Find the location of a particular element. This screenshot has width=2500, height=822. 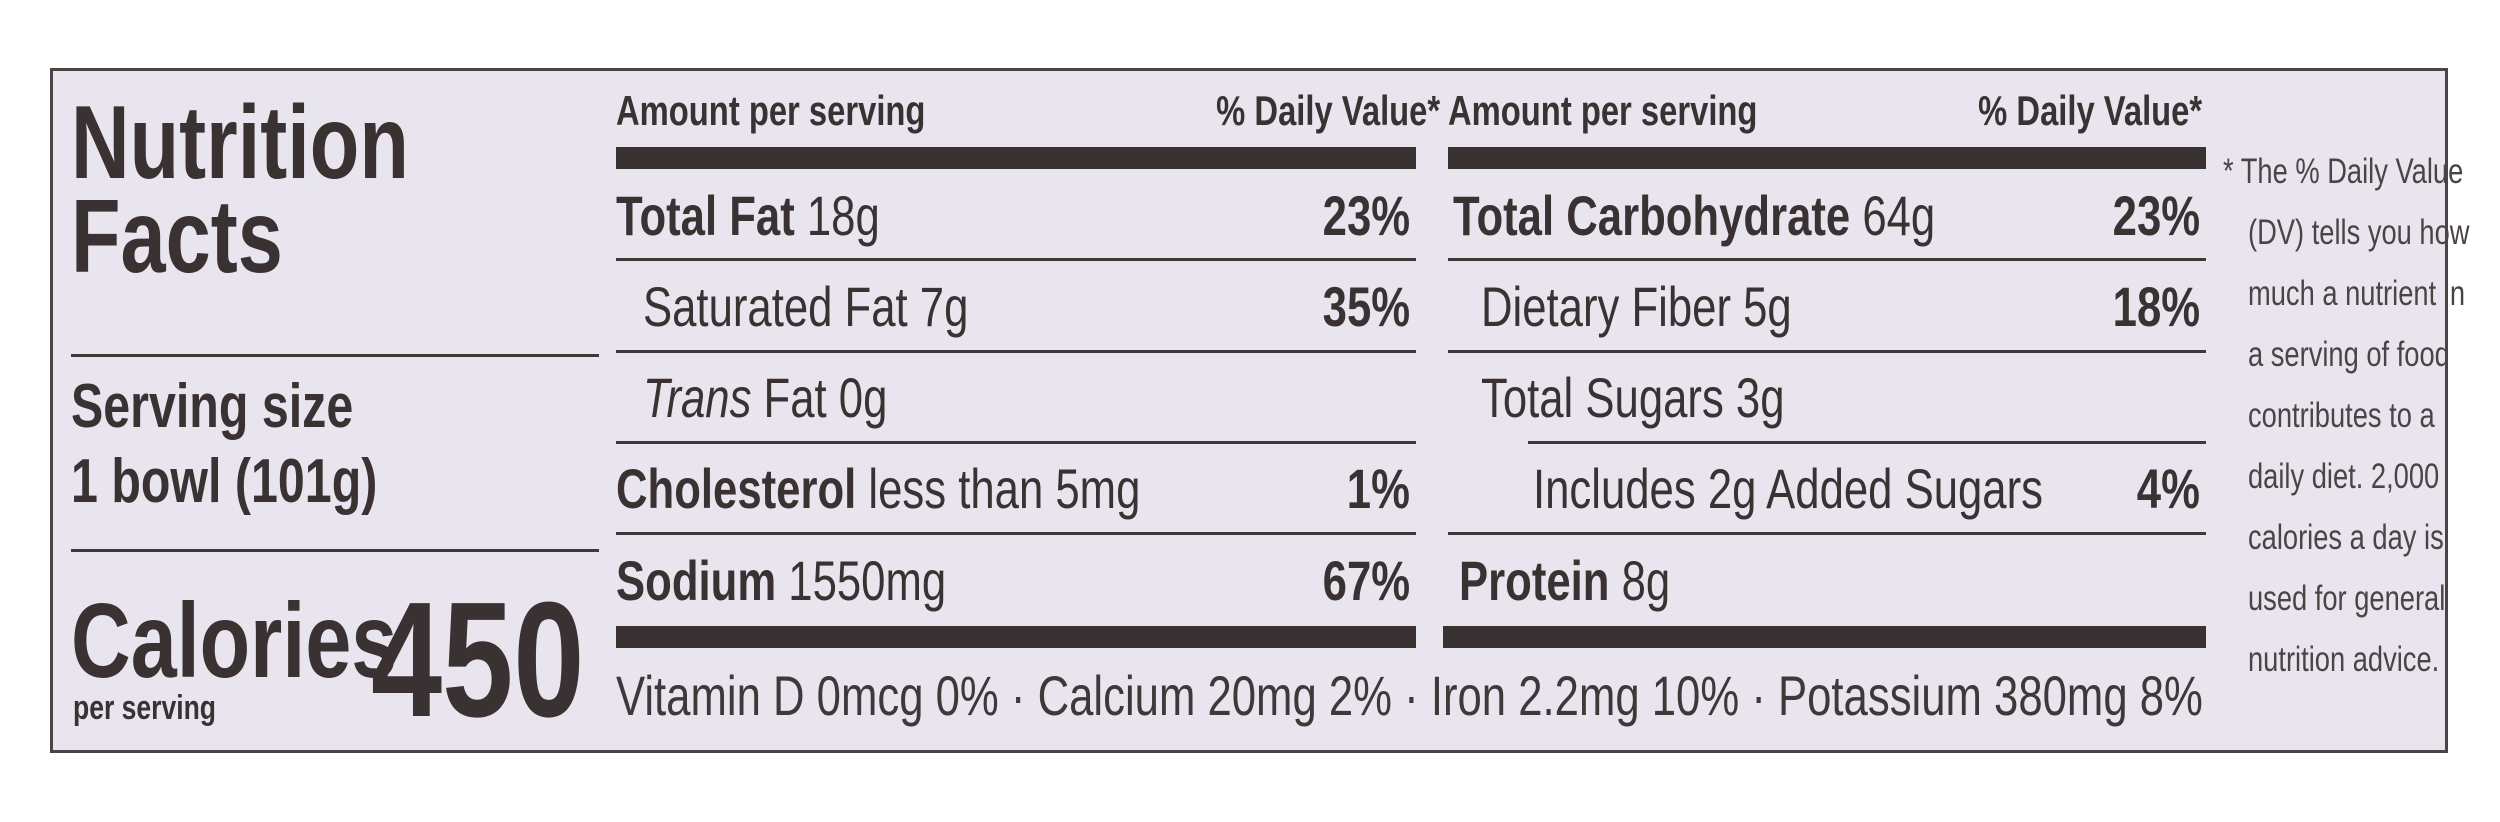

dv-sodium: 67% is located at coordinates (1366, 580).